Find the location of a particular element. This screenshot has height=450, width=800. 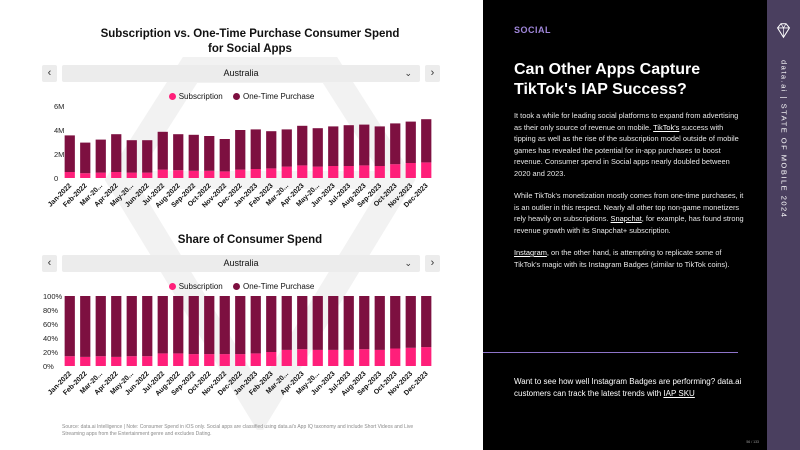

top-country-dropdown: Australia ⌄ is located at coordinates (241, 73).